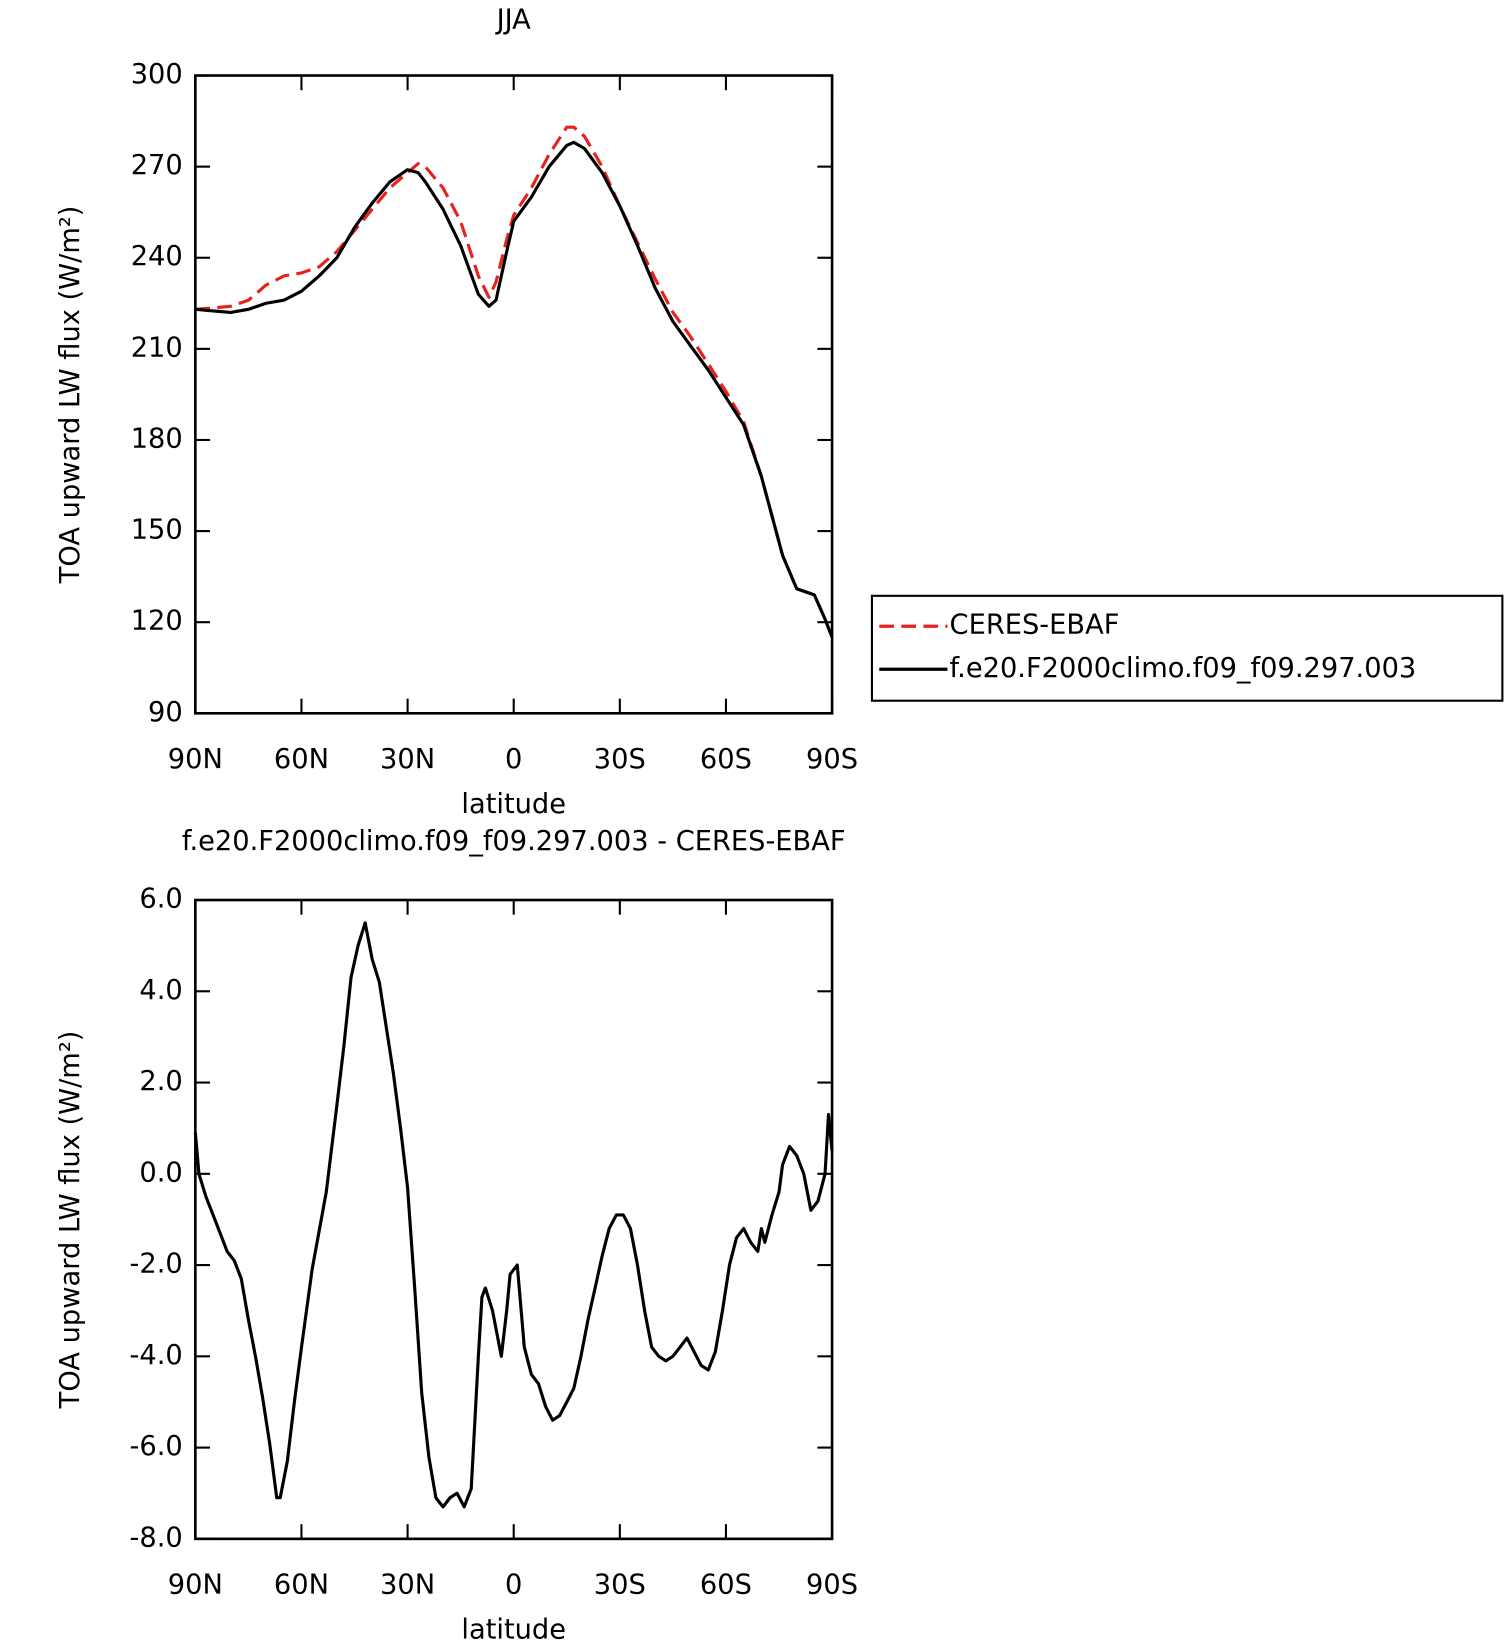  I want to click on chart-title: JJA, so click(513, 19).